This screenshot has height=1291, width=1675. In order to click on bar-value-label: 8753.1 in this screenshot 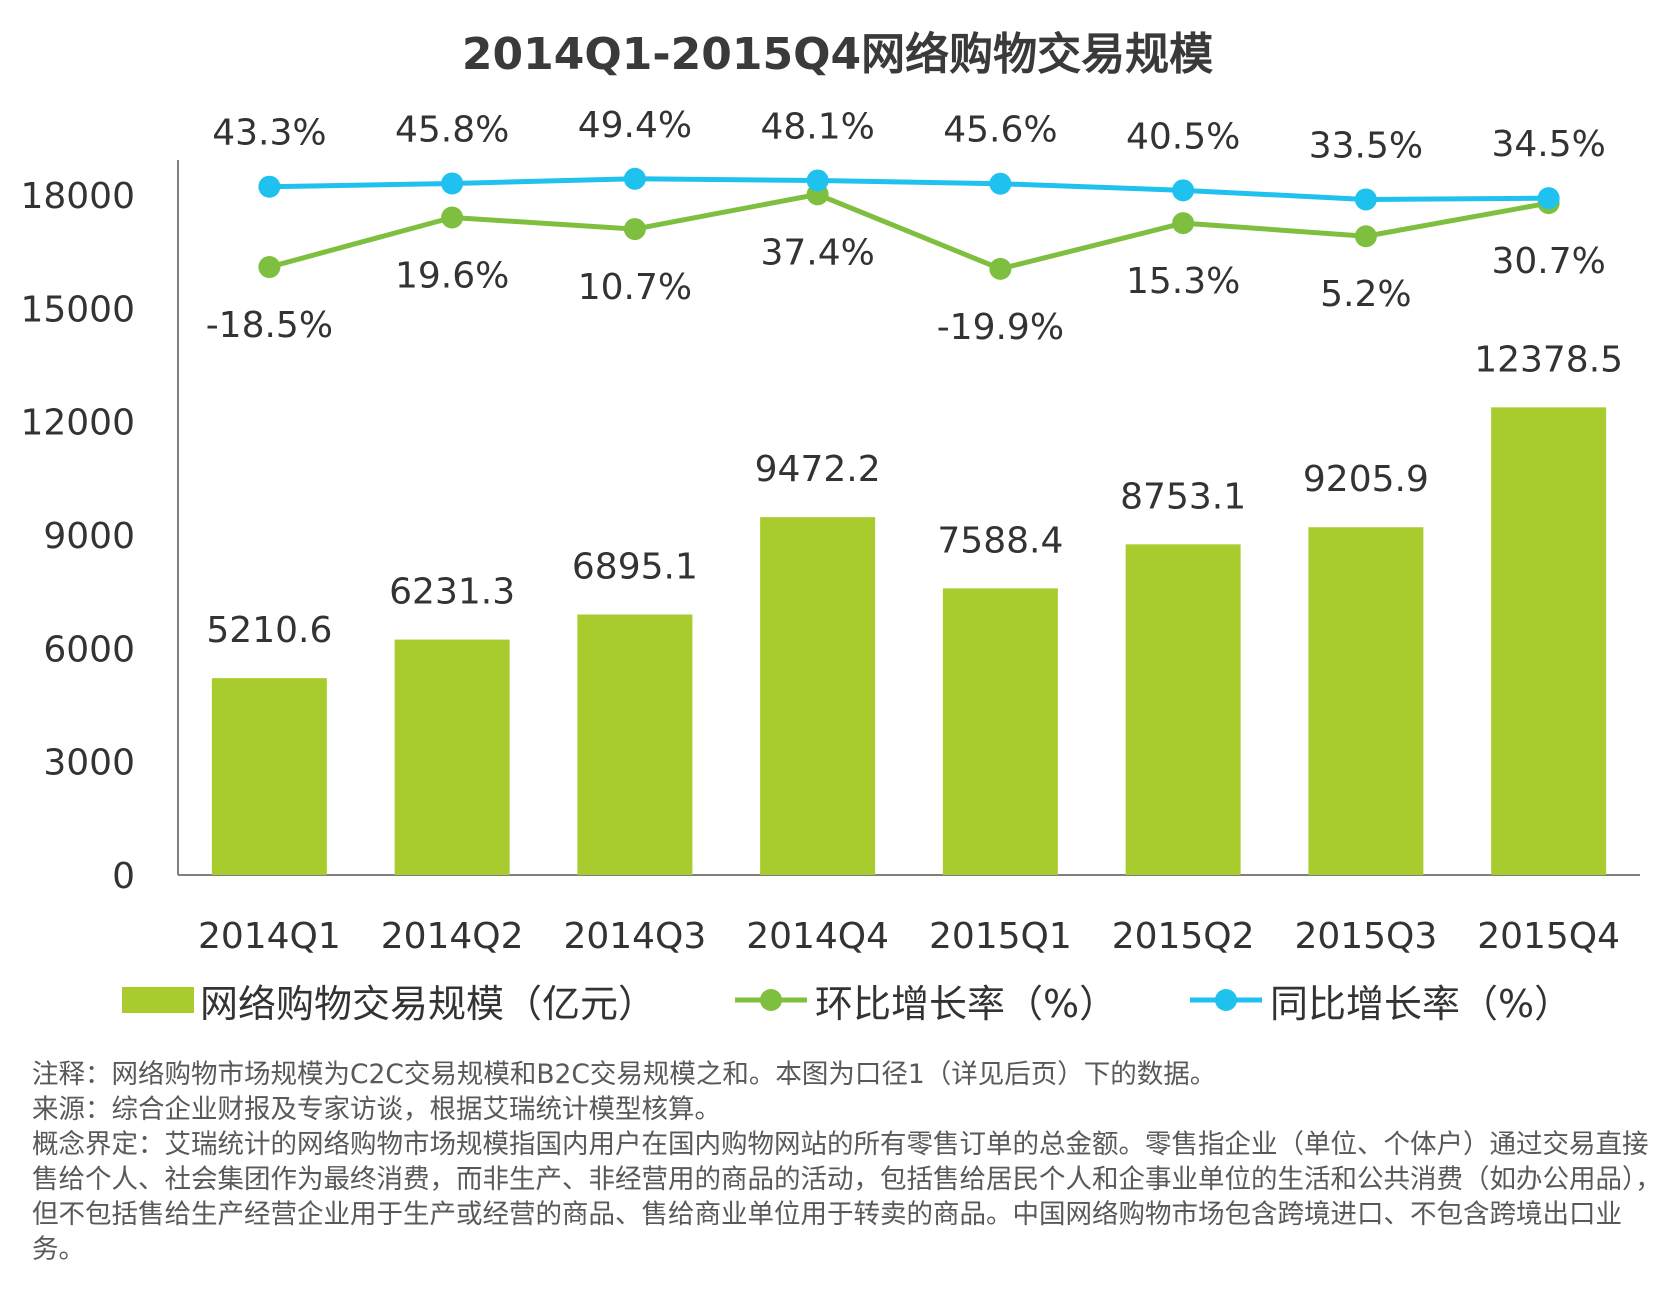, I will do `click(1183, 496)`.